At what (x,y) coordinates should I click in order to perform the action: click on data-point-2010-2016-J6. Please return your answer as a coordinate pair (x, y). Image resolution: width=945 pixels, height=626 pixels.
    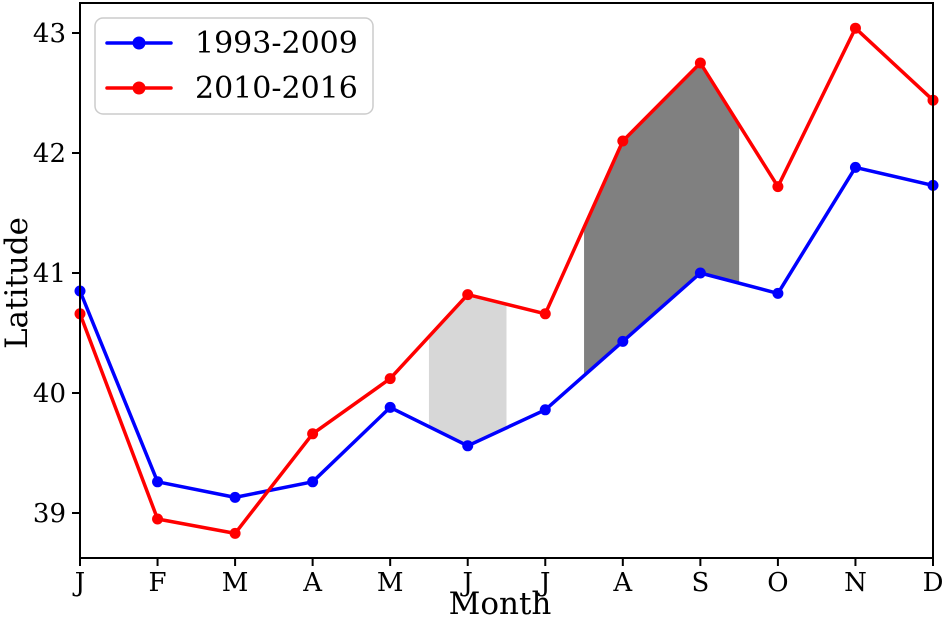
    Looking at the image, I should click on (545, 314).